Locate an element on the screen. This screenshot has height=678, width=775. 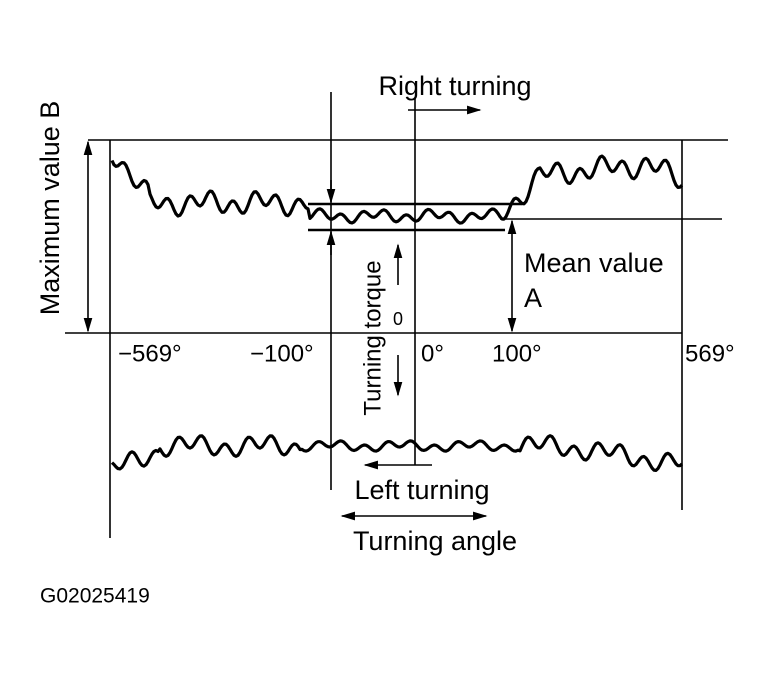
turning-torque-label: Turning torque is located at coordinates (372, 337).